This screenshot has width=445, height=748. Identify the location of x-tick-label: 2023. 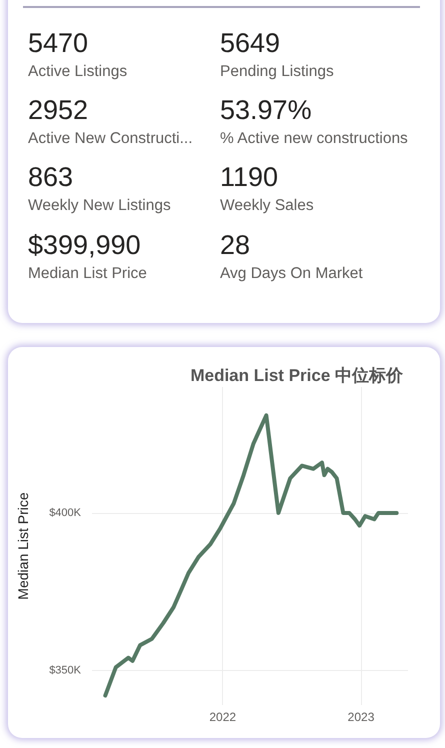
(361, 717).